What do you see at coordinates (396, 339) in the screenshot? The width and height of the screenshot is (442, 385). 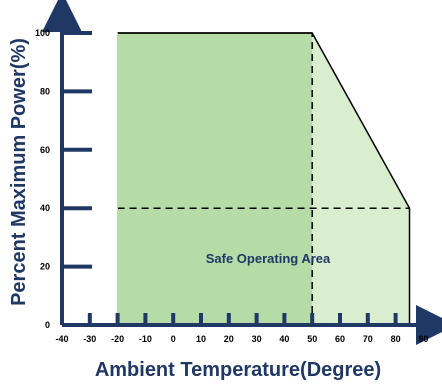 I see `x-tick-label: 80` at bounding box center [396, 339].